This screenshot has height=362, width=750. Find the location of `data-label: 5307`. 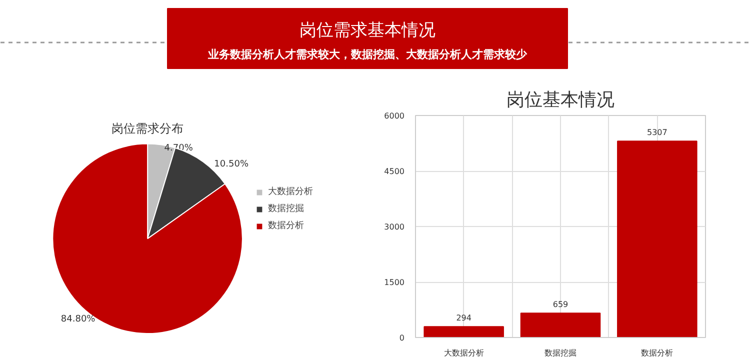

data-label: 5307 is located at coordinates (657, 133).